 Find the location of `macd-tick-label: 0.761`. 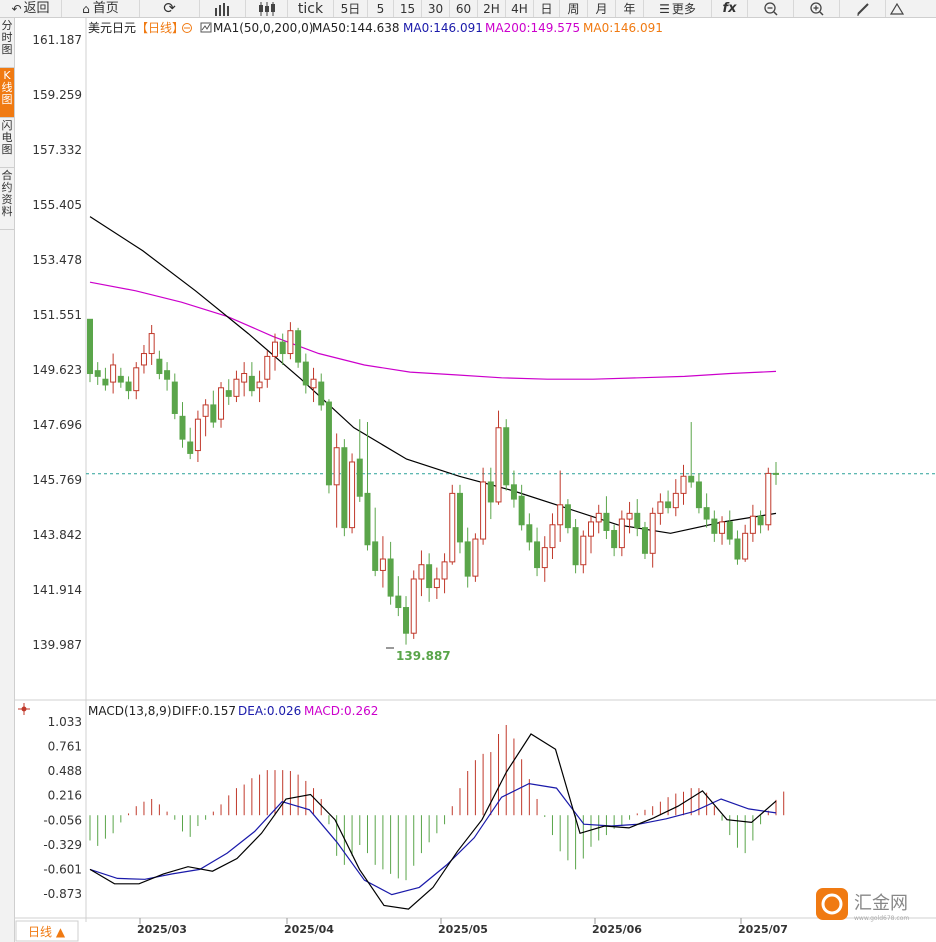

macd-tick-label: 0.761 is located at coordinates (65, 747).